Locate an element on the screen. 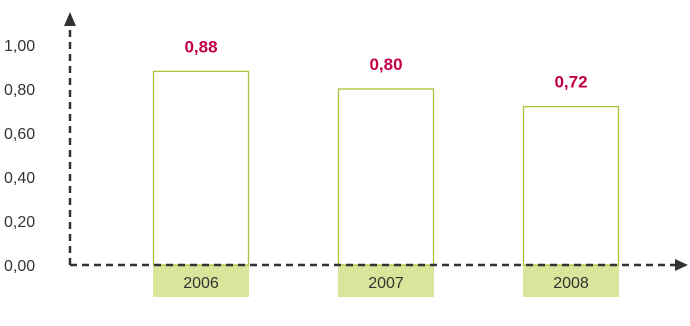  data-label: 0,80 is located at coordinates (385, 64).